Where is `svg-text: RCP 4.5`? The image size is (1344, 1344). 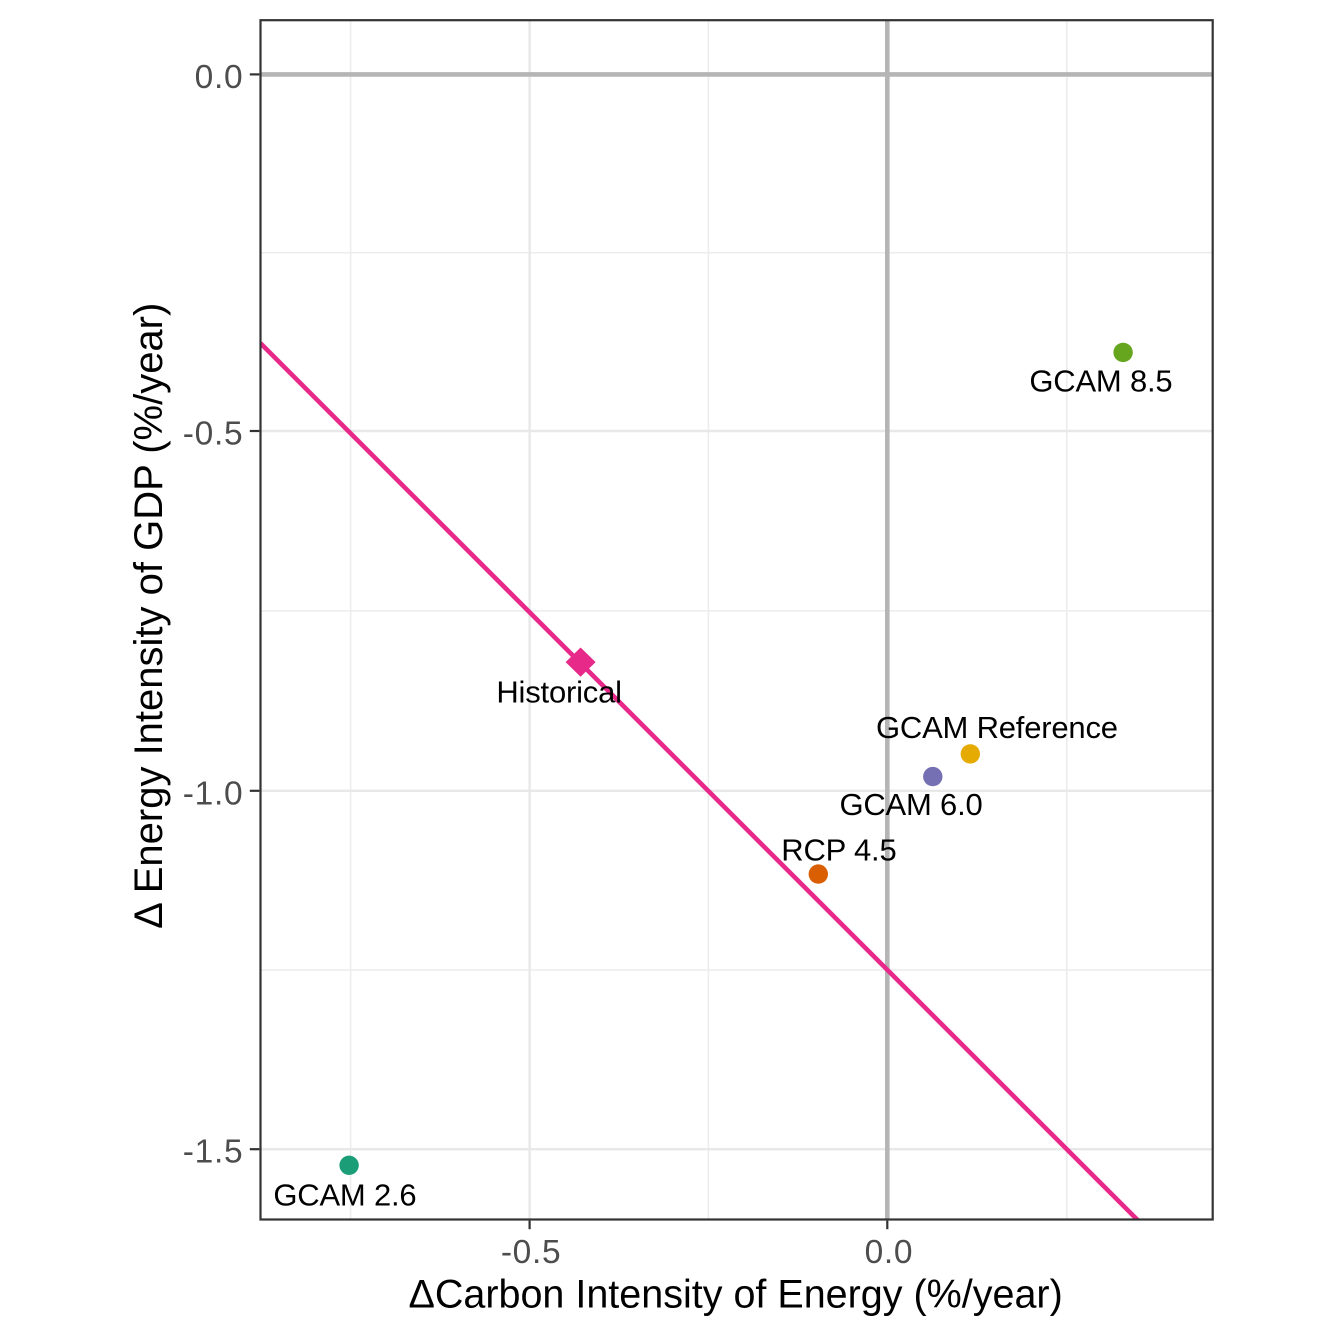 svg-text: RCP 4.5 is located at coordinates (838, 849).